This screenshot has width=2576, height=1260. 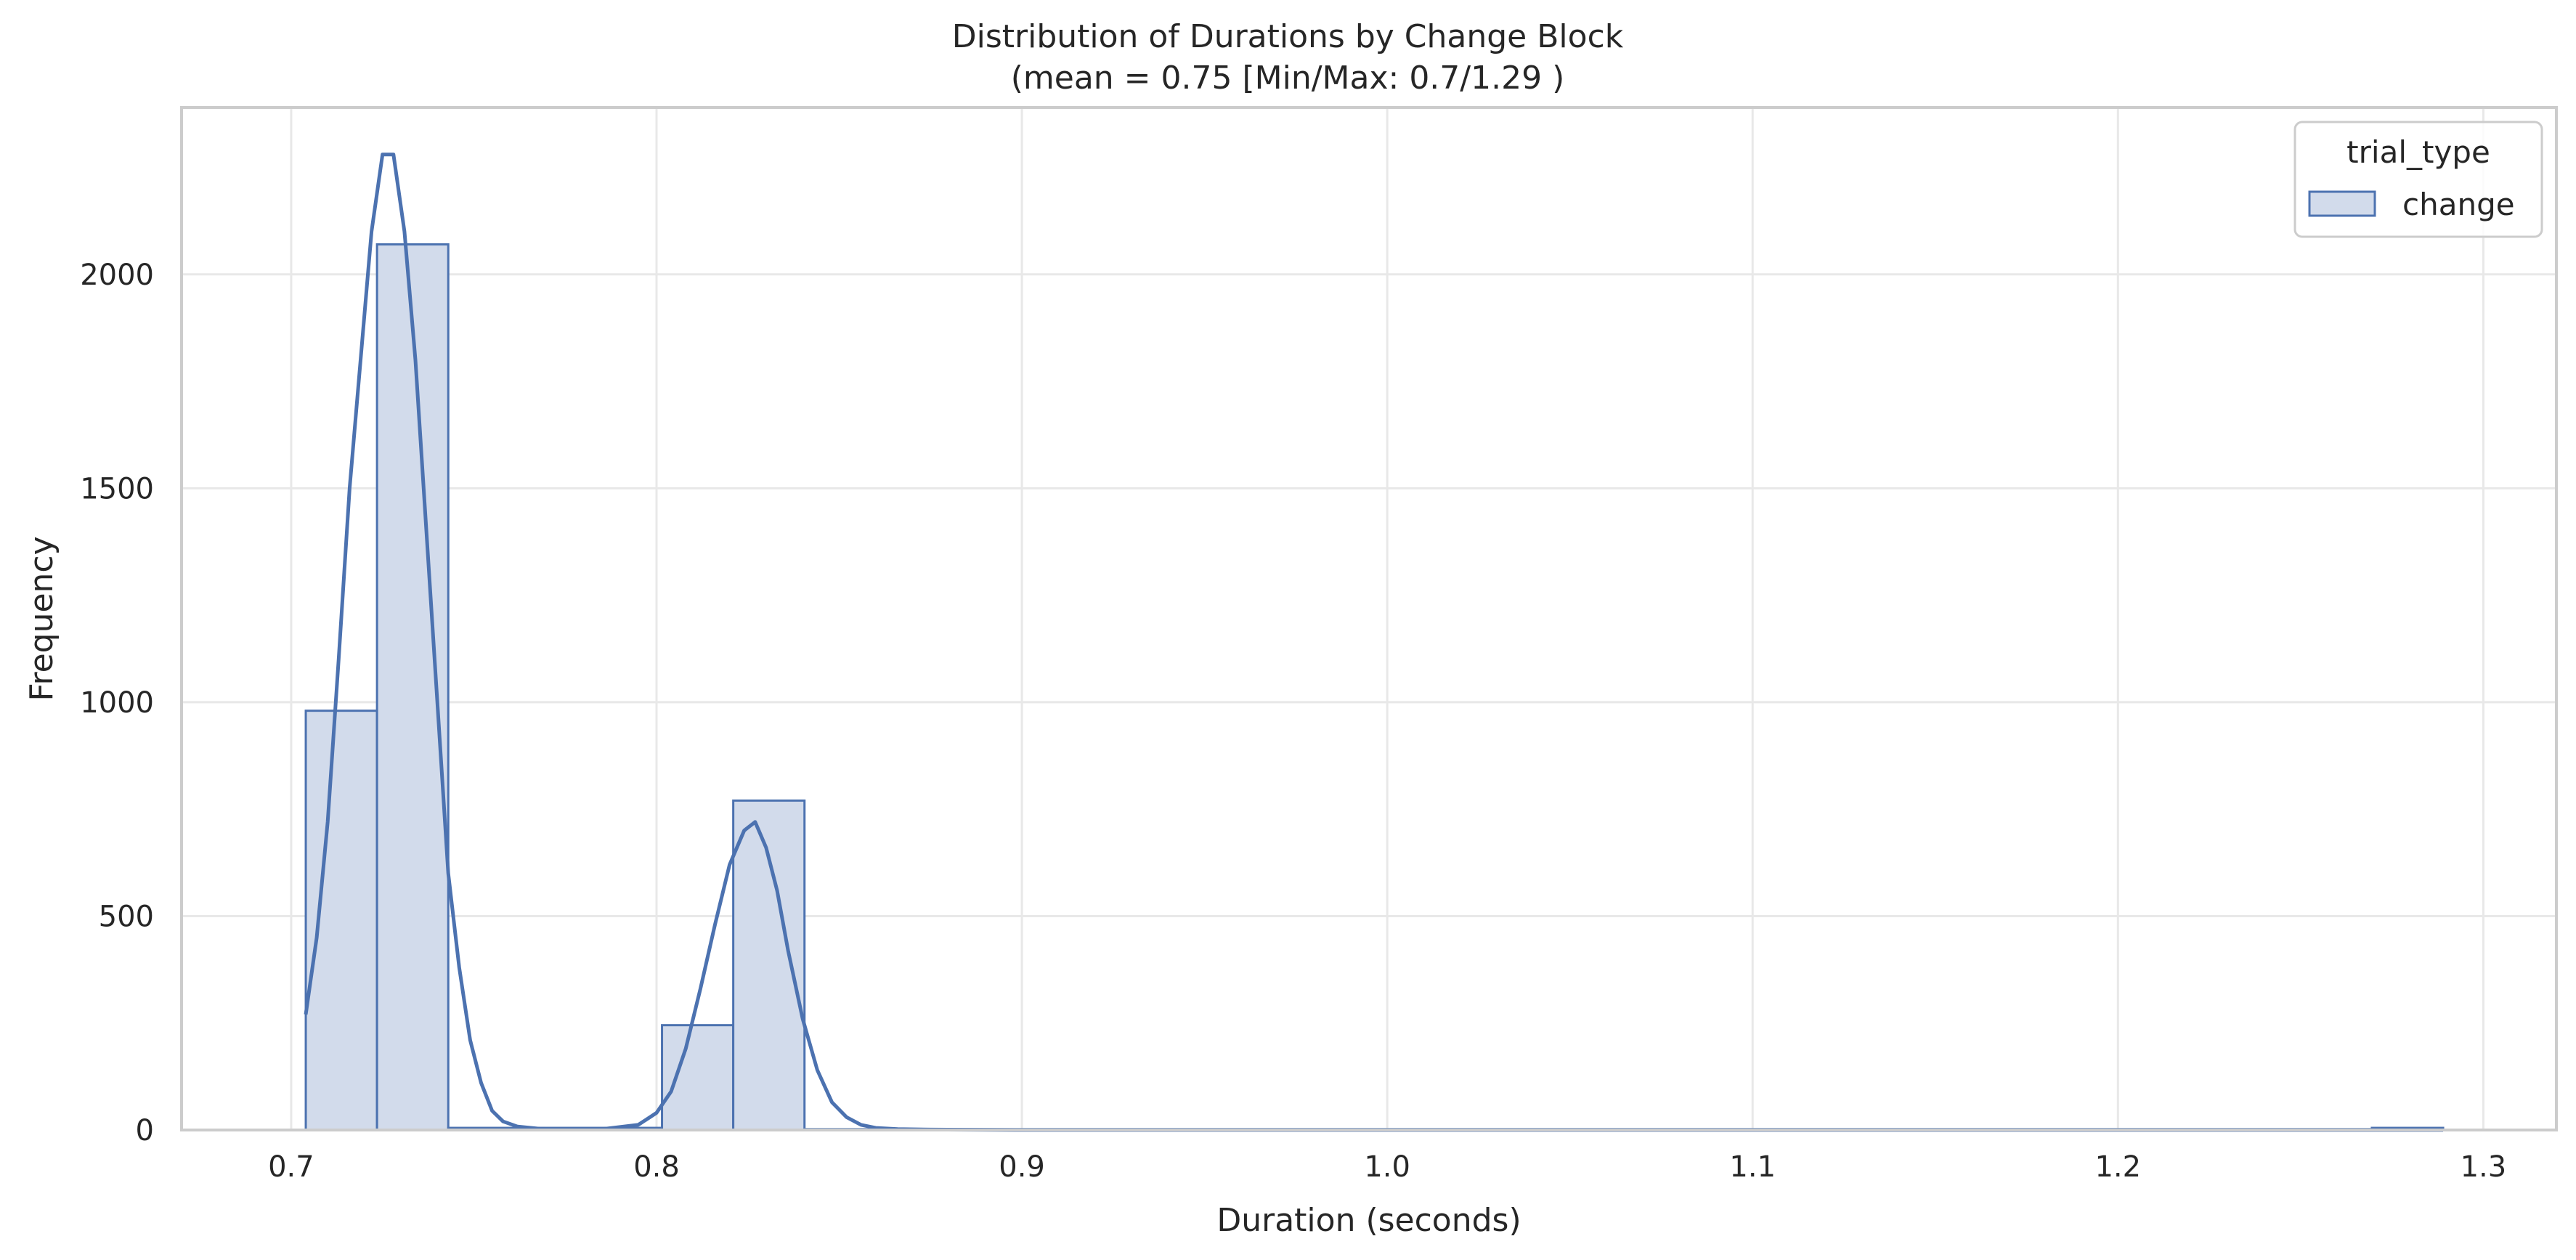 What do you see at coordinates (1288, 78) in the screenshot?
I see `chart-subtitle: (mean = 0.75 [Min/Max: 0.7/1.29 )` at bounding box center [1288, 78].